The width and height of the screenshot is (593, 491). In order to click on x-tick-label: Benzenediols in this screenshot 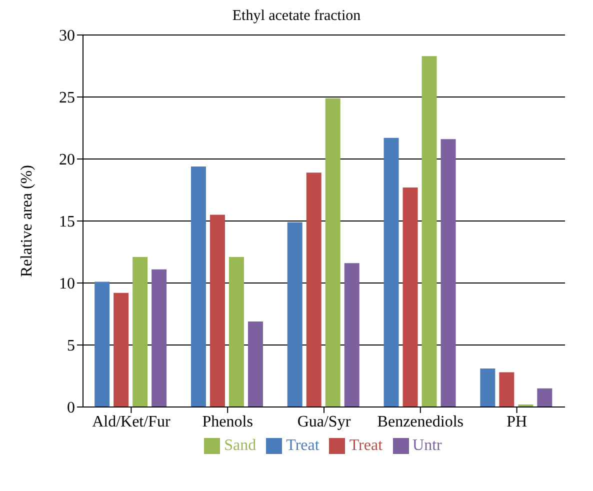, I will do `click(420, 421)`.